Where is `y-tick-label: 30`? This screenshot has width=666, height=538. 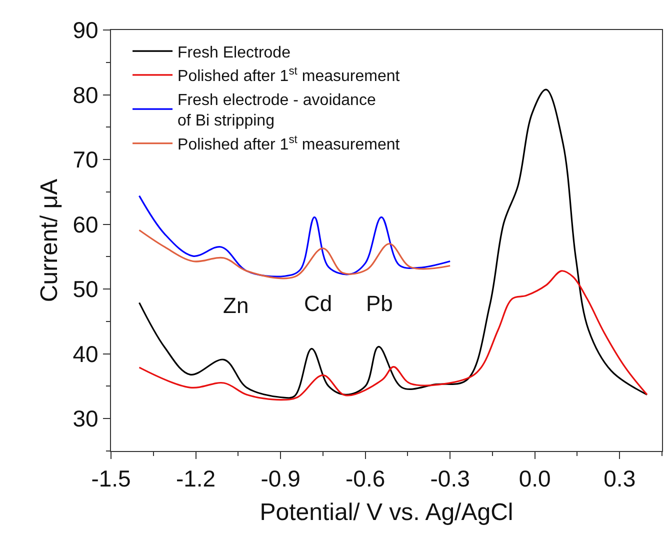 y-tick-label: 30 is located at coordinates (85, 419).